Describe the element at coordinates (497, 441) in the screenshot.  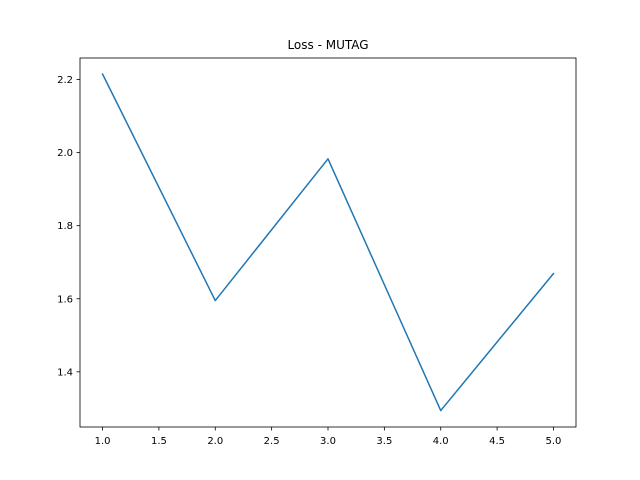
I see `x-tick-label: 4.5` at that location.